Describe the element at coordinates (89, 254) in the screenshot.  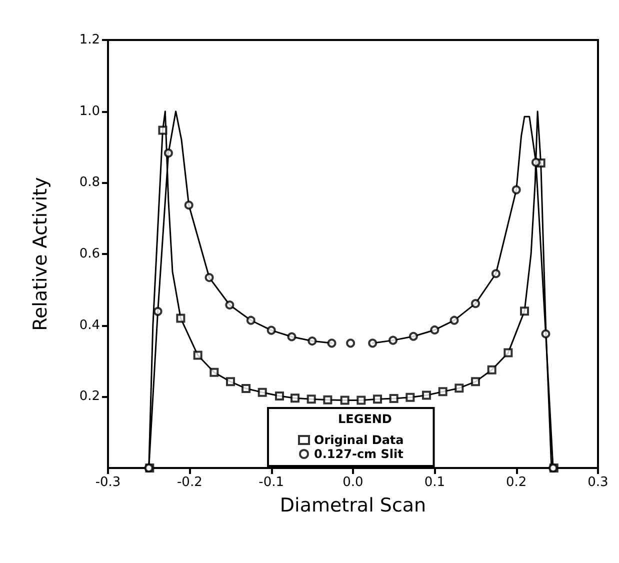
I see `y-tick-label: 0.6` at that location.